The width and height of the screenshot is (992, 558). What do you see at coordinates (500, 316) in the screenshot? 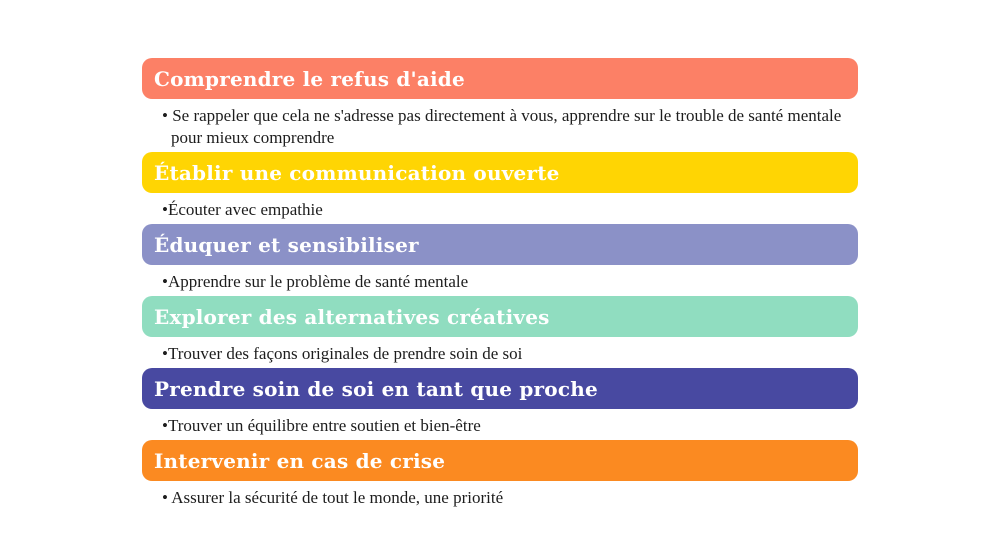
I see `section-header-explorer: Explorer des alternatives créatives` at bounding box center [500, 316].